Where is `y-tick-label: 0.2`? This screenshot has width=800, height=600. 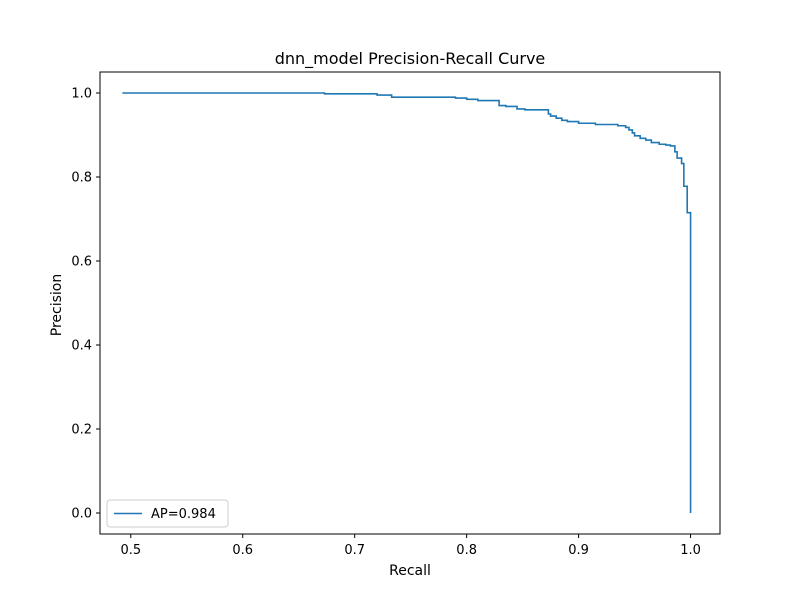 y-tick-label: 0.2 is located at coordinates (81, 430).